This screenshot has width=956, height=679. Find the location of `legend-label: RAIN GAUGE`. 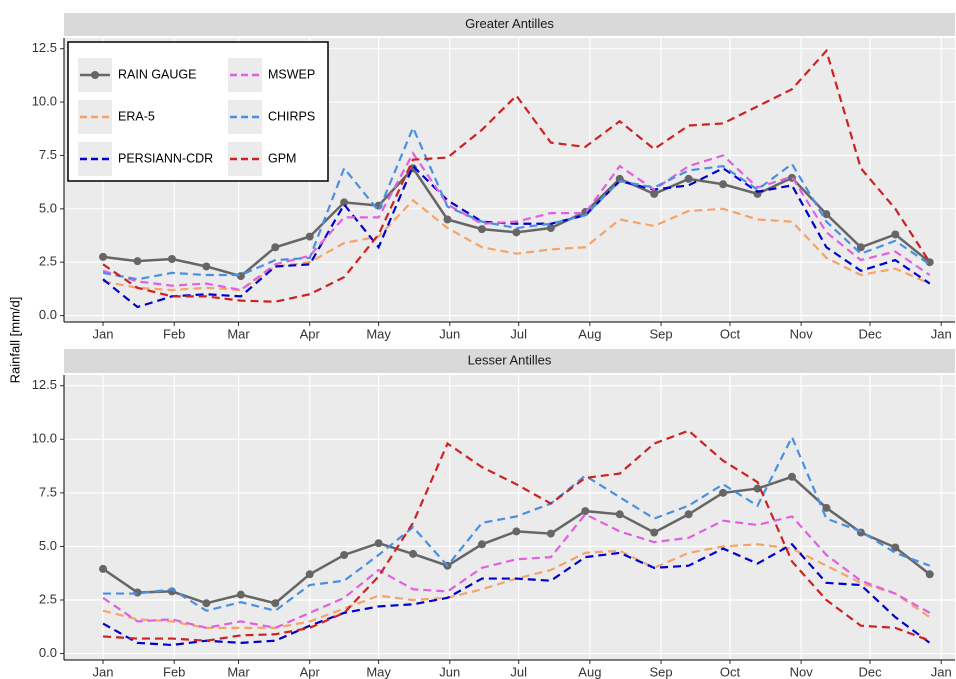

legend-label: RAIN GAUGE is located at coordinates (157, 74).